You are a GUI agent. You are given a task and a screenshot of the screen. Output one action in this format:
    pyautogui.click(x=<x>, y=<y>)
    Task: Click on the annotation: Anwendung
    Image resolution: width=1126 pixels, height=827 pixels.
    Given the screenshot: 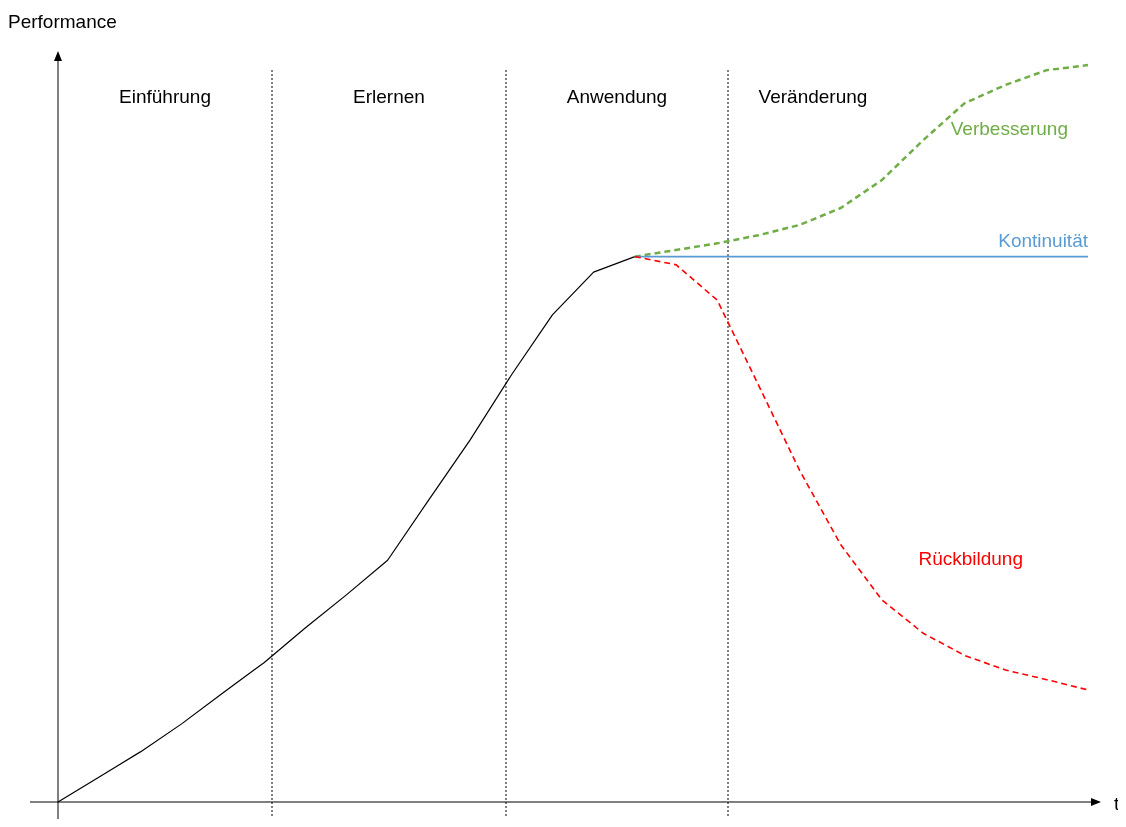 What is the action you would take?
    pyautogui.click(x=617, y=96)
    